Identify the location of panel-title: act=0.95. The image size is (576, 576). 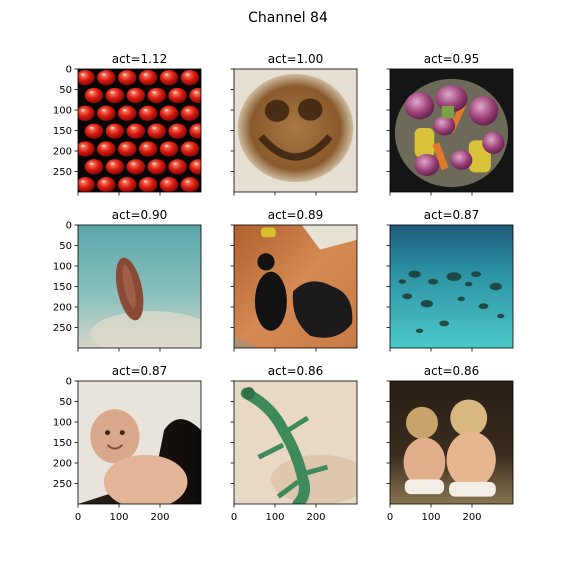
(451, 59).